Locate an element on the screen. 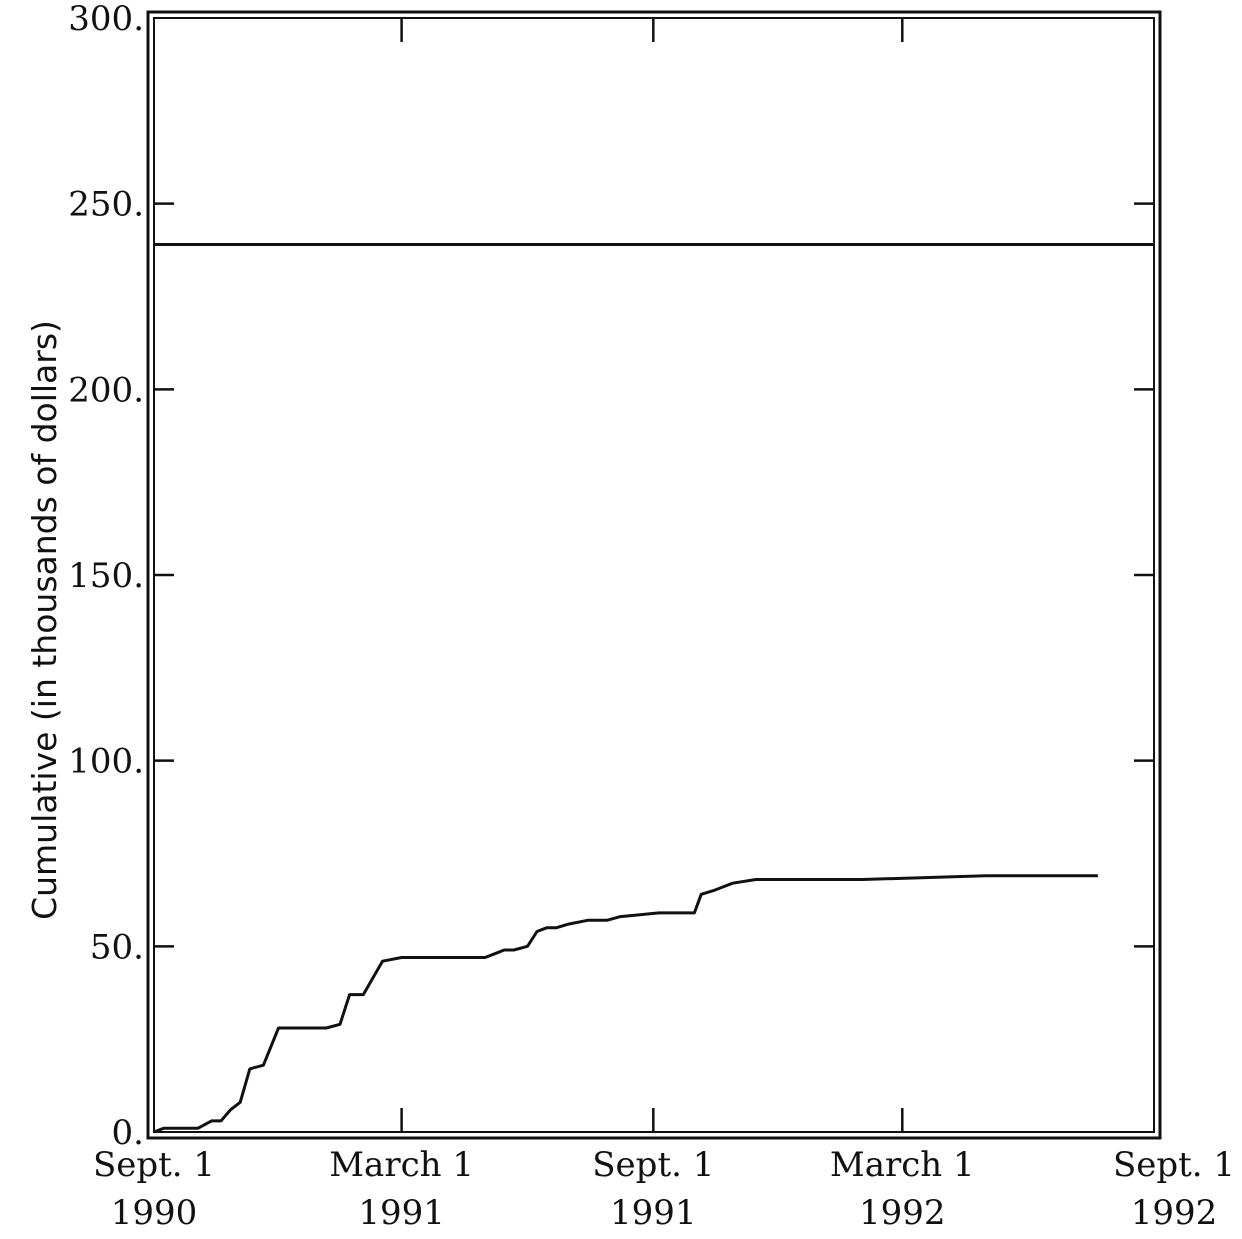 This screenshot has height=1239, width=1242. y-tick-label: 100. is located at coordinates (106, 762).